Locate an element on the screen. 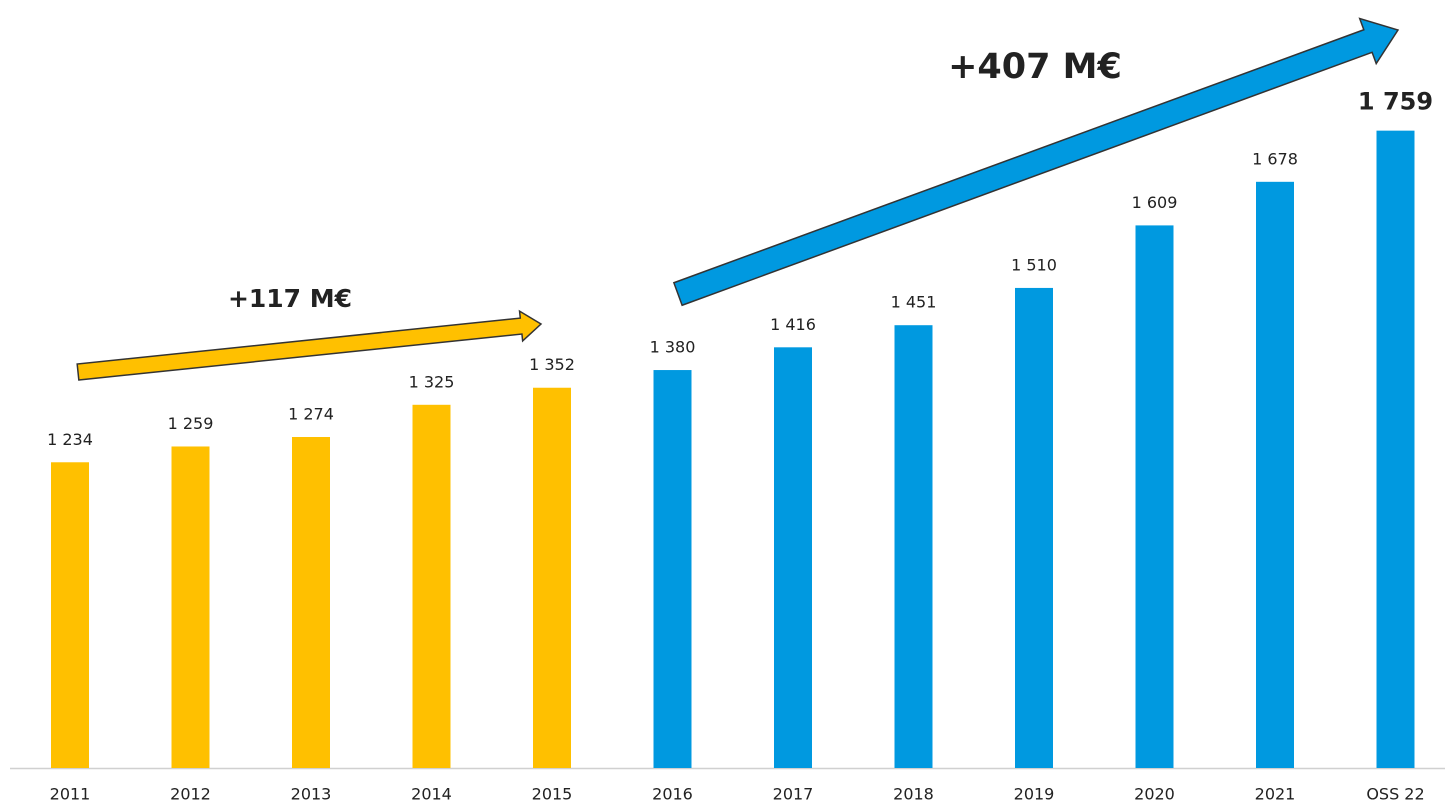 Image resolution: width=1445 pixels, height=808 pixels. x-tick-label: 2016 is located at coordinates (672, 794).